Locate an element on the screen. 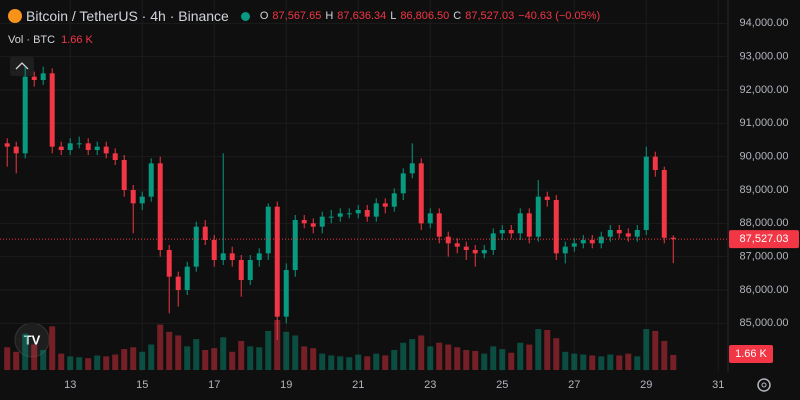 The width and height of the screenshot is (800, 400). collapse-icon is located at coordinates (22, 66).